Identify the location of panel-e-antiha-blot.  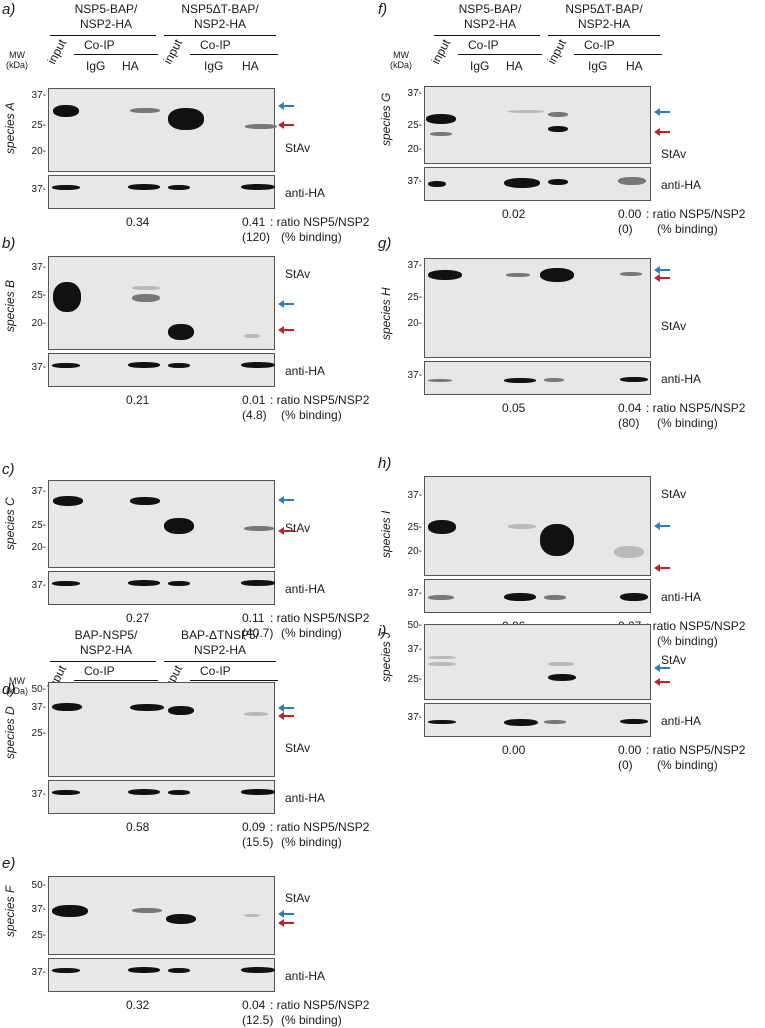
(161, 975).